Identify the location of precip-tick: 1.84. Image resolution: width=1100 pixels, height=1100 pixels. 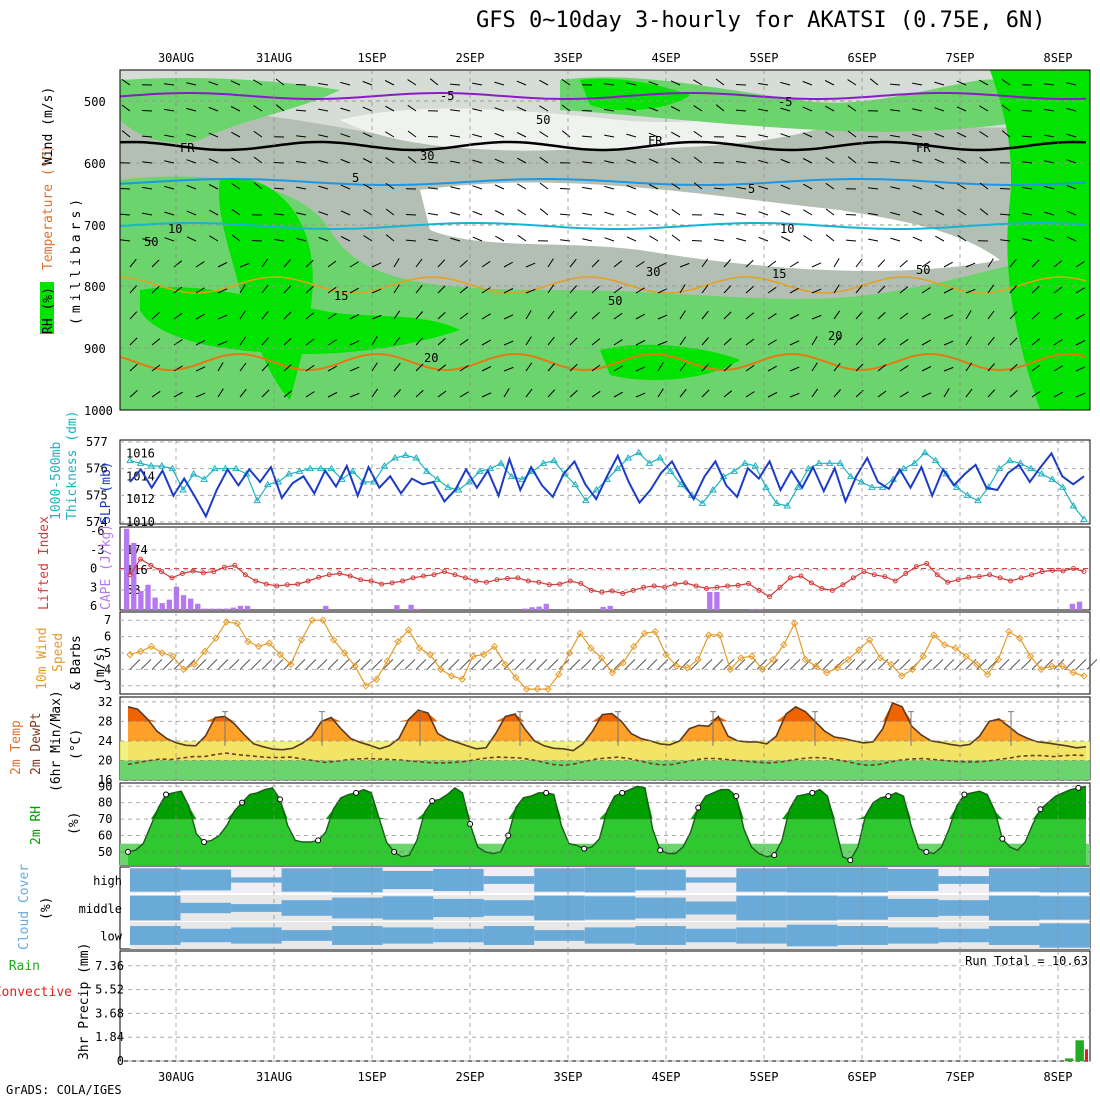
(109, 1037).